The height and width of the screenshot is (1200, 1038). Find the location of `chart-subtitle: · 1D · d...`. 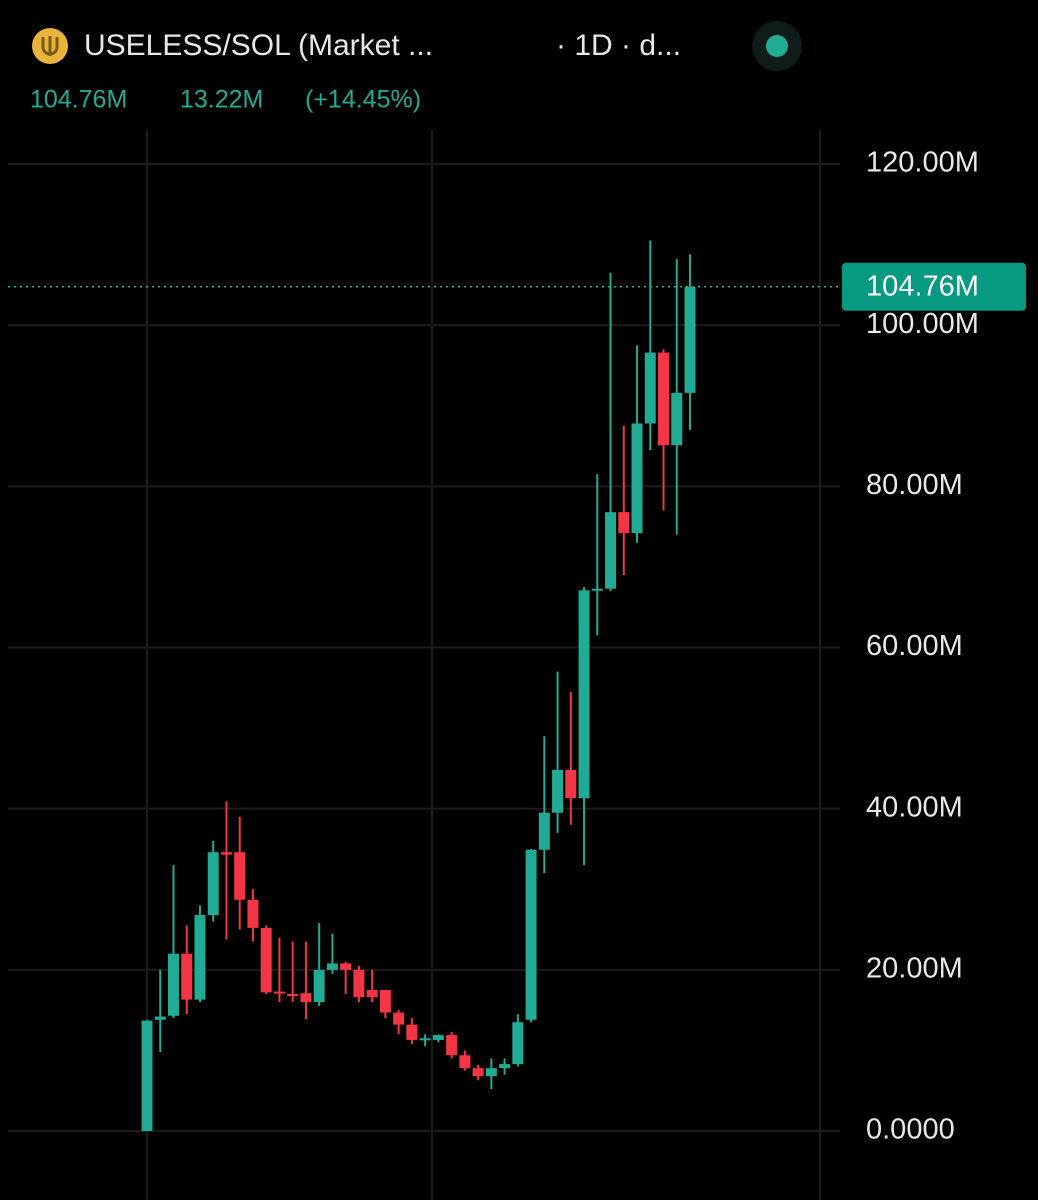

chart-subtitle: · 1D · d... is located at coordinates (618, 45).